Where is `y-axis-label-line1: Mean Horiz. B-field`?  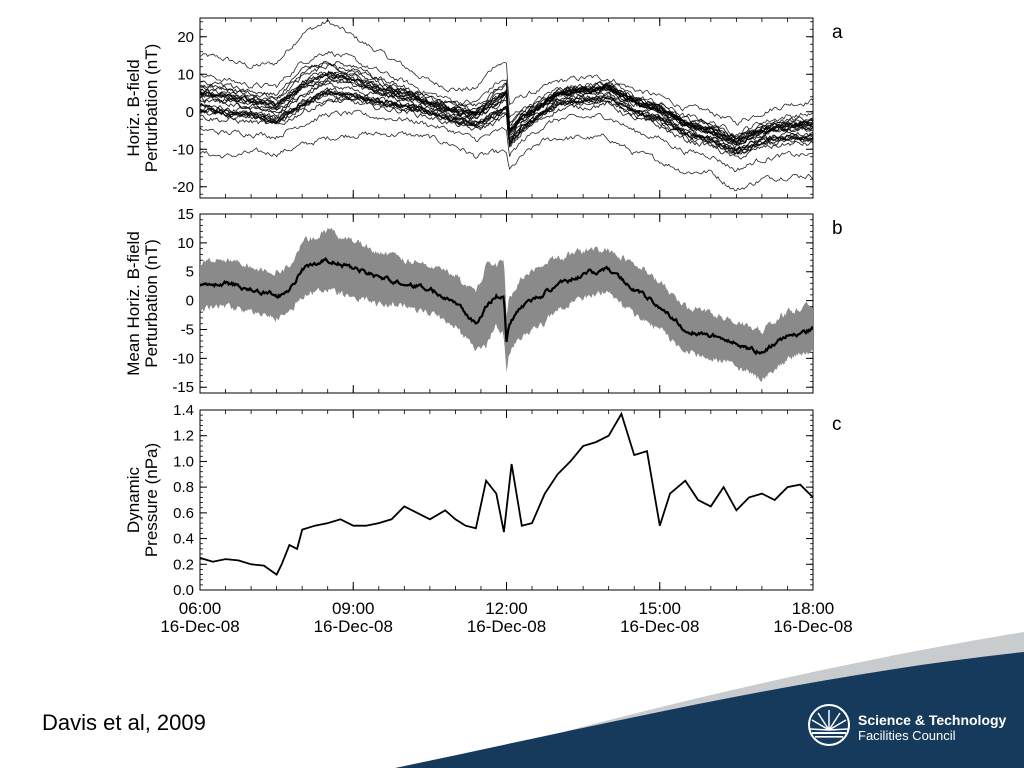 y-axis-label-line1: Mean Horiz. B-field is located at coordinates (133, 303).